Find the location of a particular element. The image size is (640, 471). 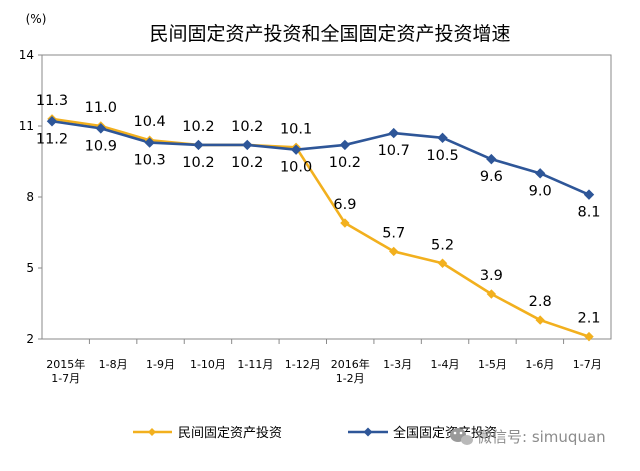

x-tick-label: 1-10月 is located at coordinates (208, 364).